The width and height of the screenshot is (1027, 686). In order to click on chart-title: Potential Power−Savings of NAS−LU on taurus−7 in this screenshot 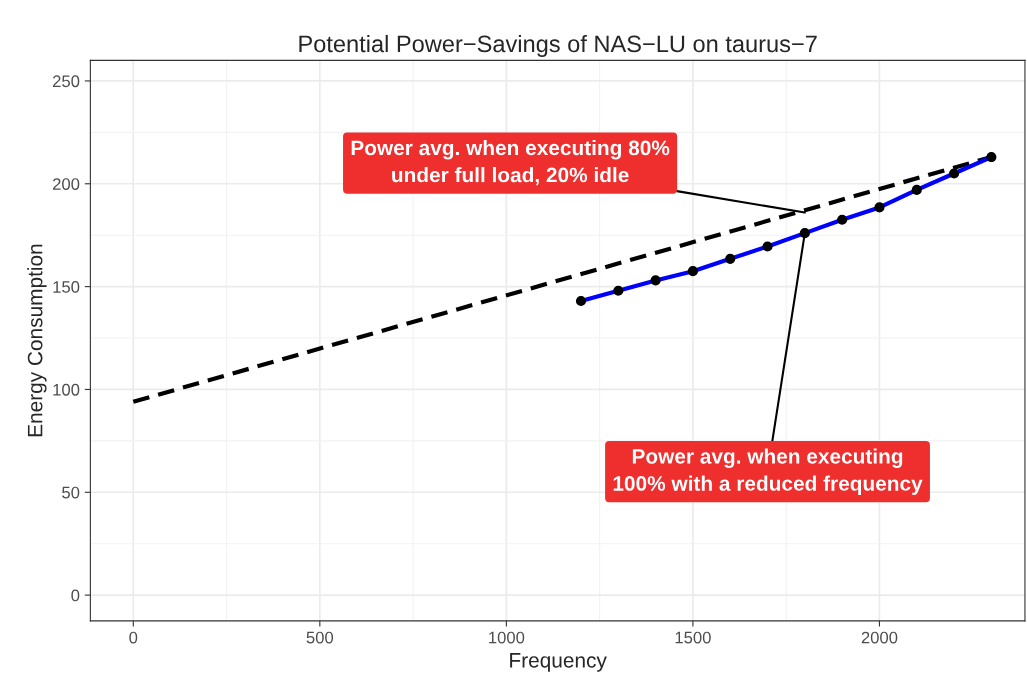, I will do `click(558, 45)`.